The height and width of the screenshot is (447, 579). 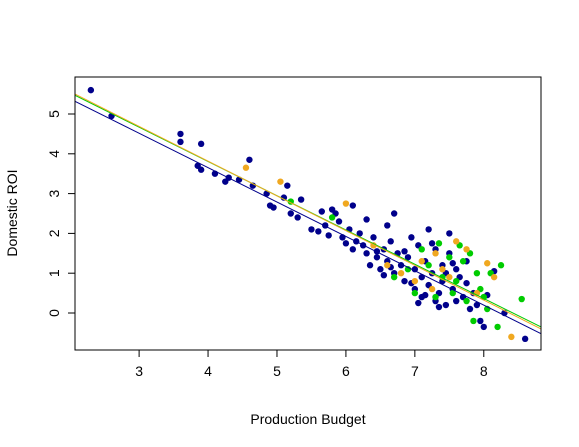 What do you see at coordinates (54, 114) in the screenshot?
I see `y-tick-label: 5` at bounding box center [54, 114].